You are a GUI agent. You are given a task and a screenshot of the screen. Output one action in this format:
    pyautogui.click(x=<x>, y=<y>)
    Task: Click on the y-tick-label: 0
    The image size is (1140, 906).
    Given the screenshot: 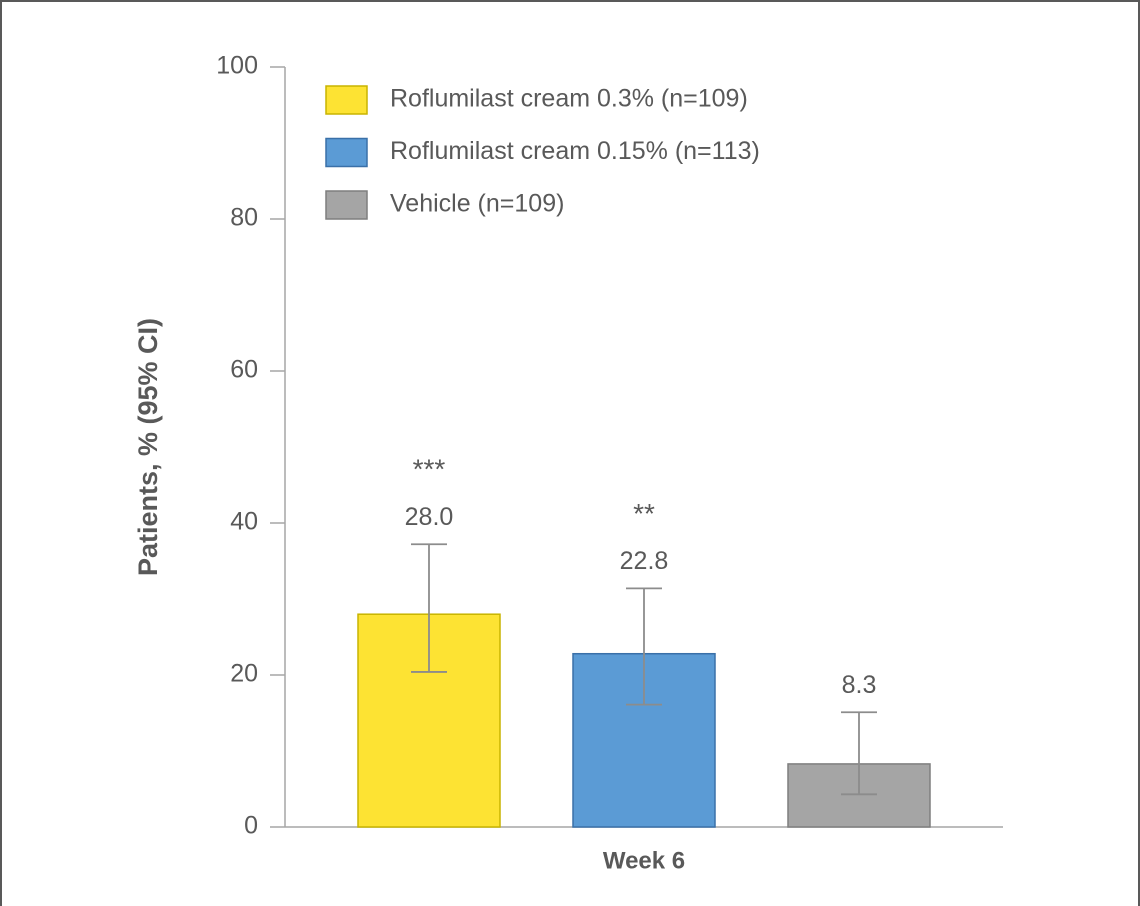 What is the action you would take?
    pyautogui.click(x=251, y=826)
    